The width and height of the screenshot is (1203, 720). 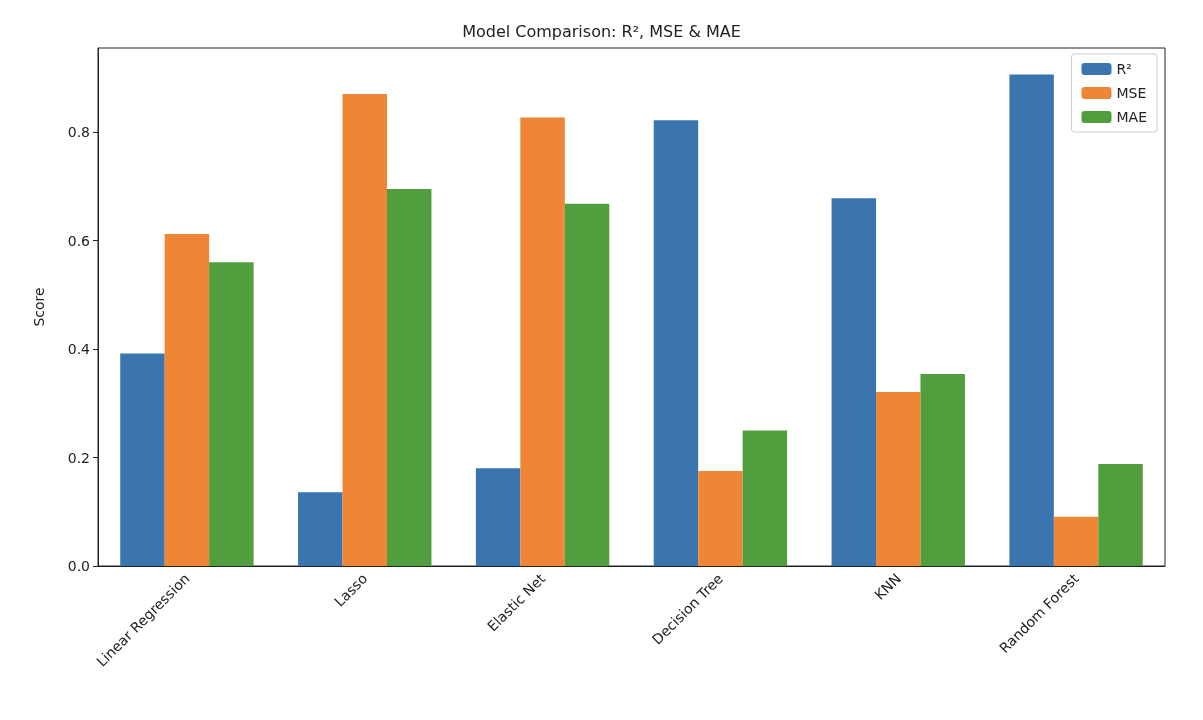 I want to click on legend-label: MAE, so click(x=1132, y=117).